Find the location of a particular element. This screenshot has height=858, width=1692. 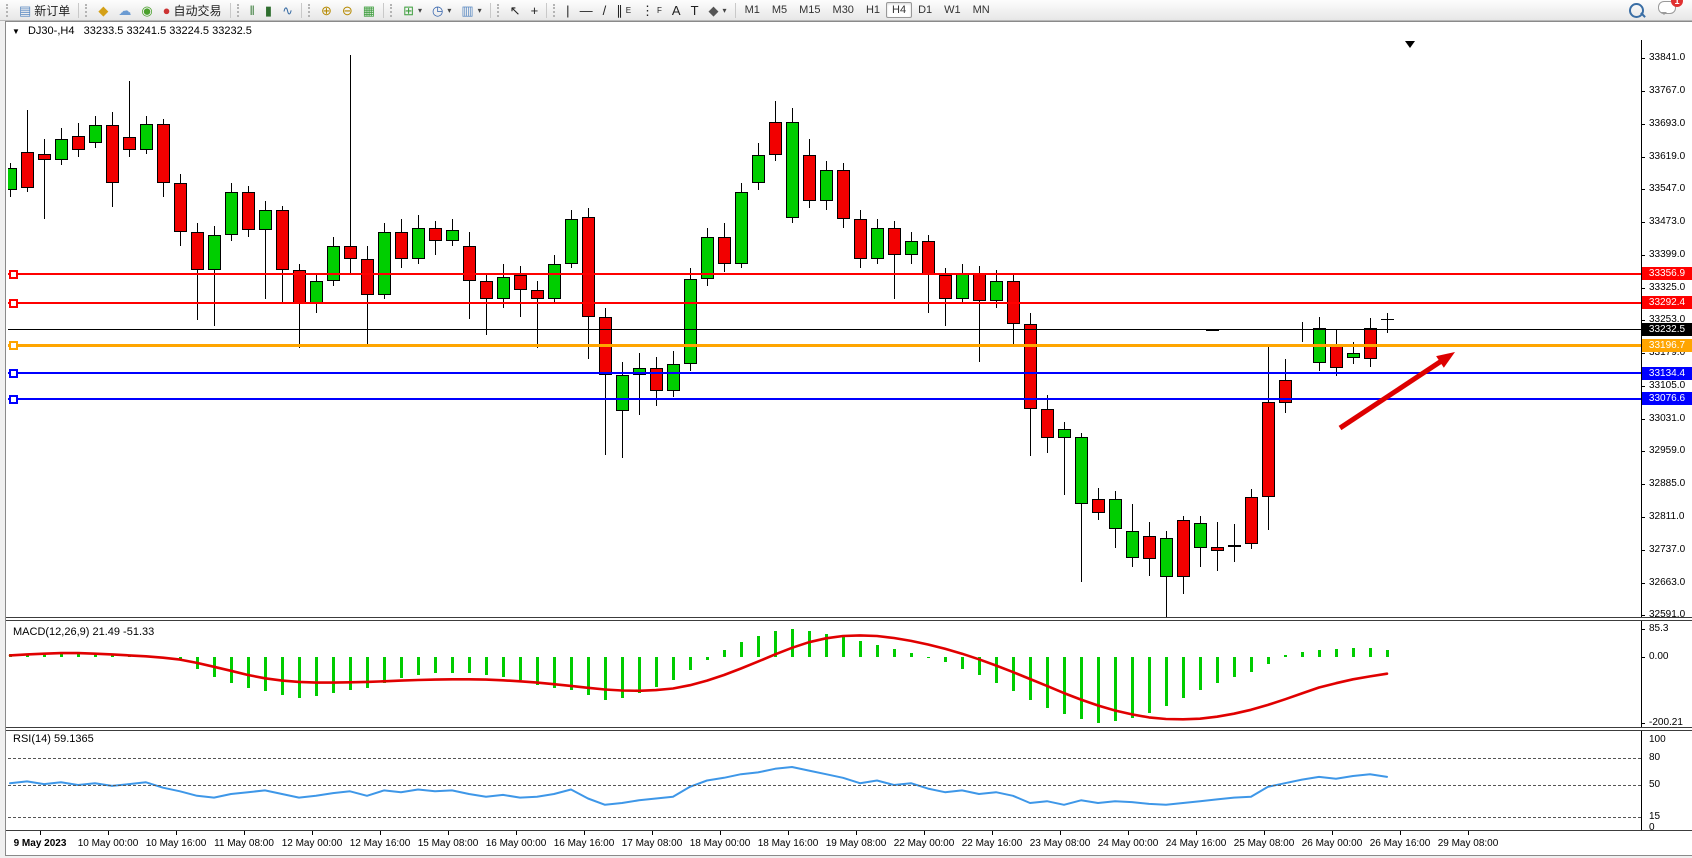

toolbar-button-crosshair: + is located at coordinates (535, 10).